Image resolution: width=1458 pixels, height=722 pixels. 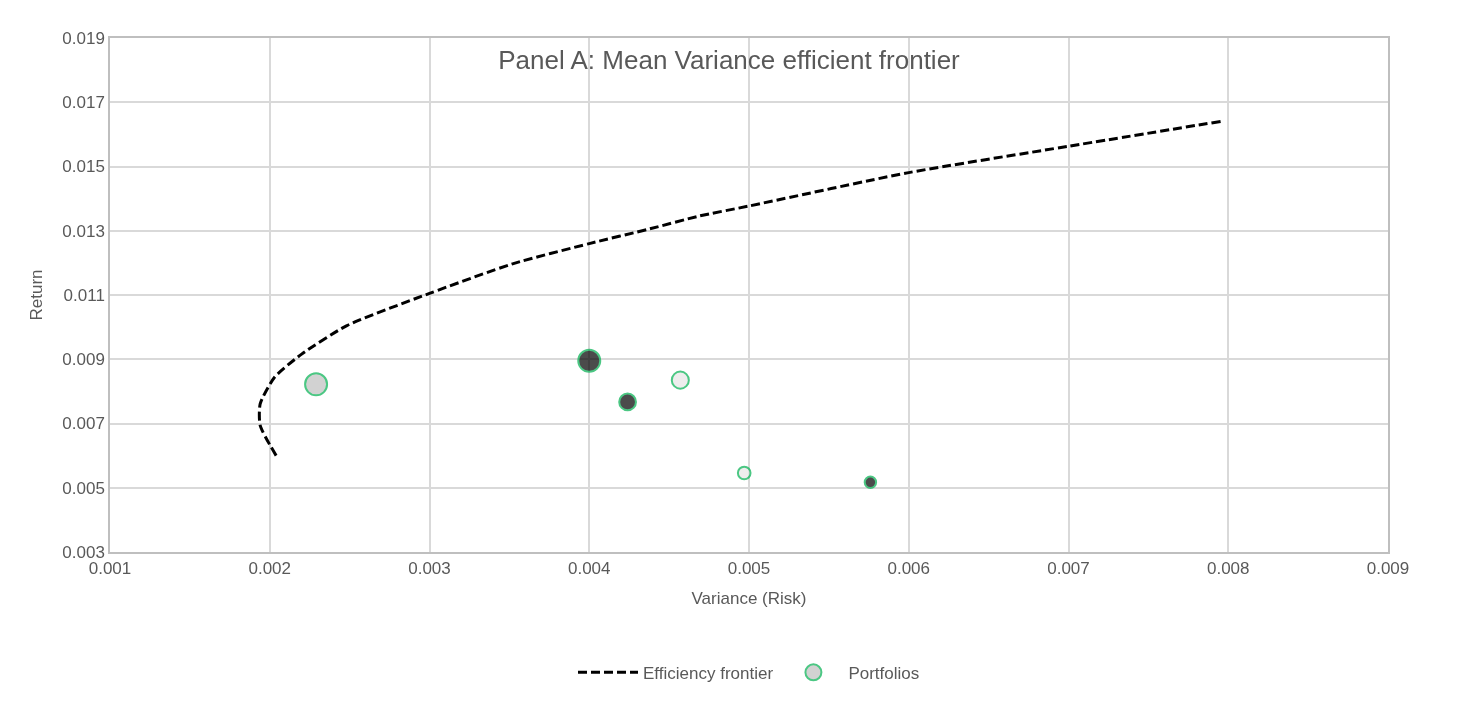 What do you see at coordinates (83, 231) in the screenshot?
I see `y-tick-label: 0.013` at bounding box center [83, 231].